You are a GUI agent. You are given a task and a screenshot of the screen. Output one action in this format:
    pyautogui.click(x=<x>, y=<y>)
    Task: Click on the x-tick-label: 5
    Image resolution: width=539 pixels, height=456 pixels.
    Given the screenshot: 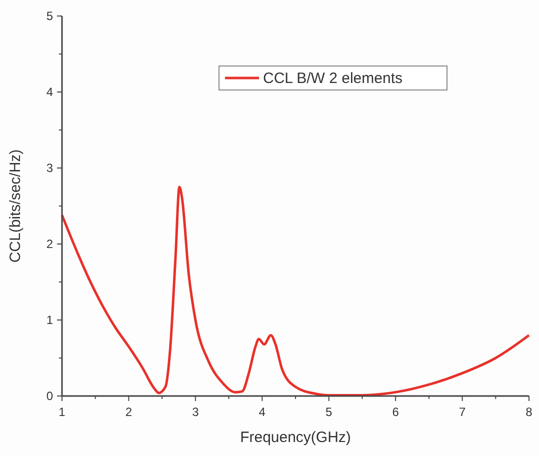 What is the action you would take?
    pyautogui.click(x=329, y=412)
    